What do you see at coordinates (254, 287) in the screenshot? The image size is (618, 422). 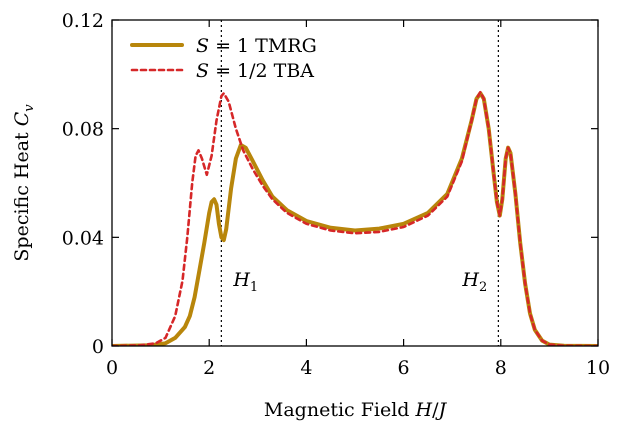 I see `annotation-sub: 1` at bounding box center [254, 287].